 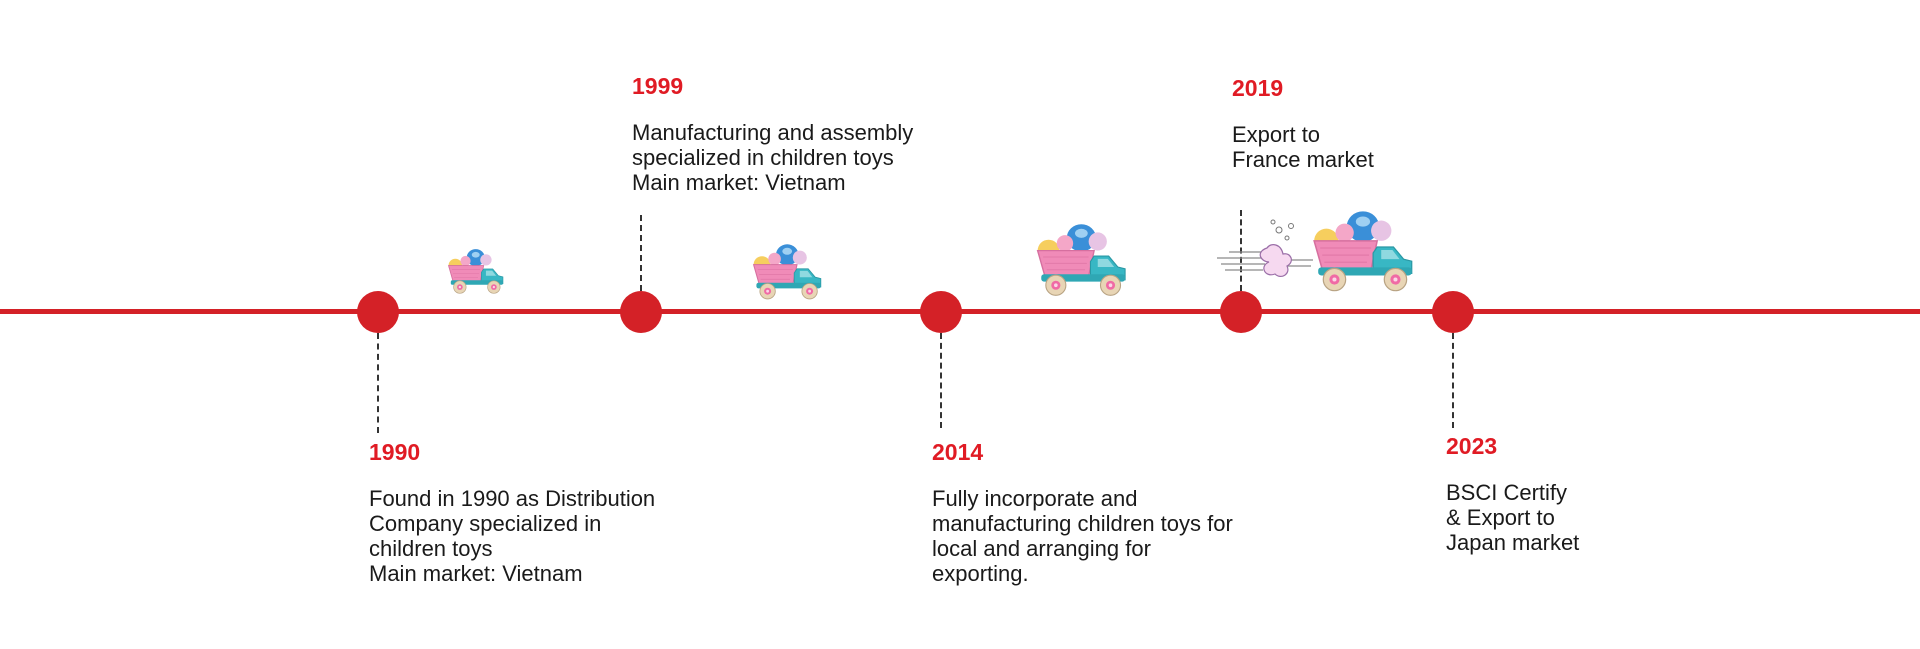 I want to click on milestone-description-line: exporting., so click(x=980, y=573).